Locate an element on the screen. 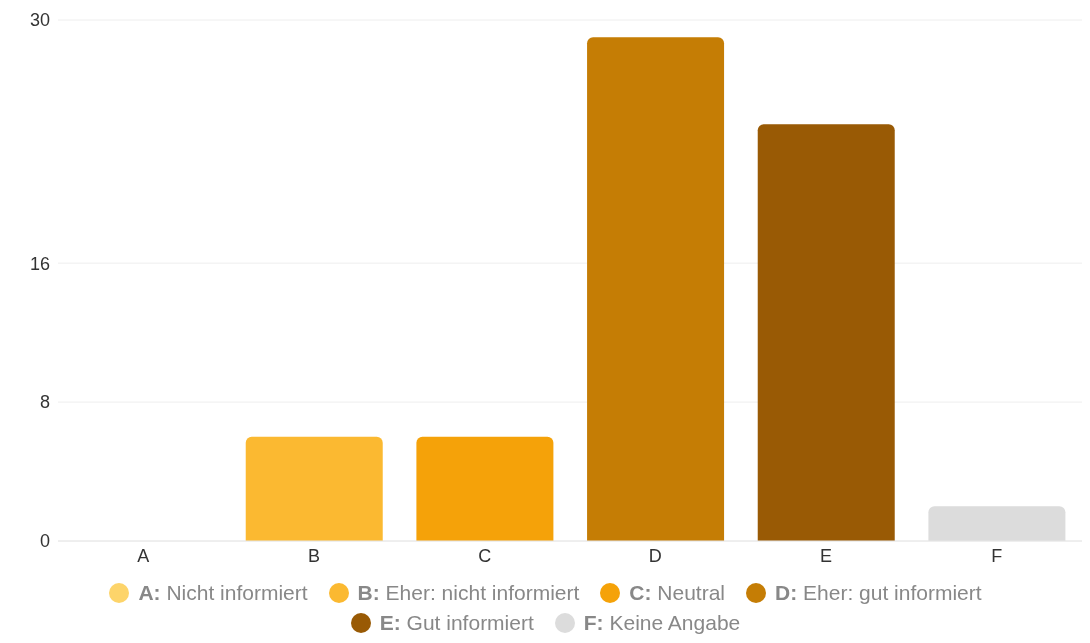  legend-label: C: Neutral is located at coordinates (677, 593).